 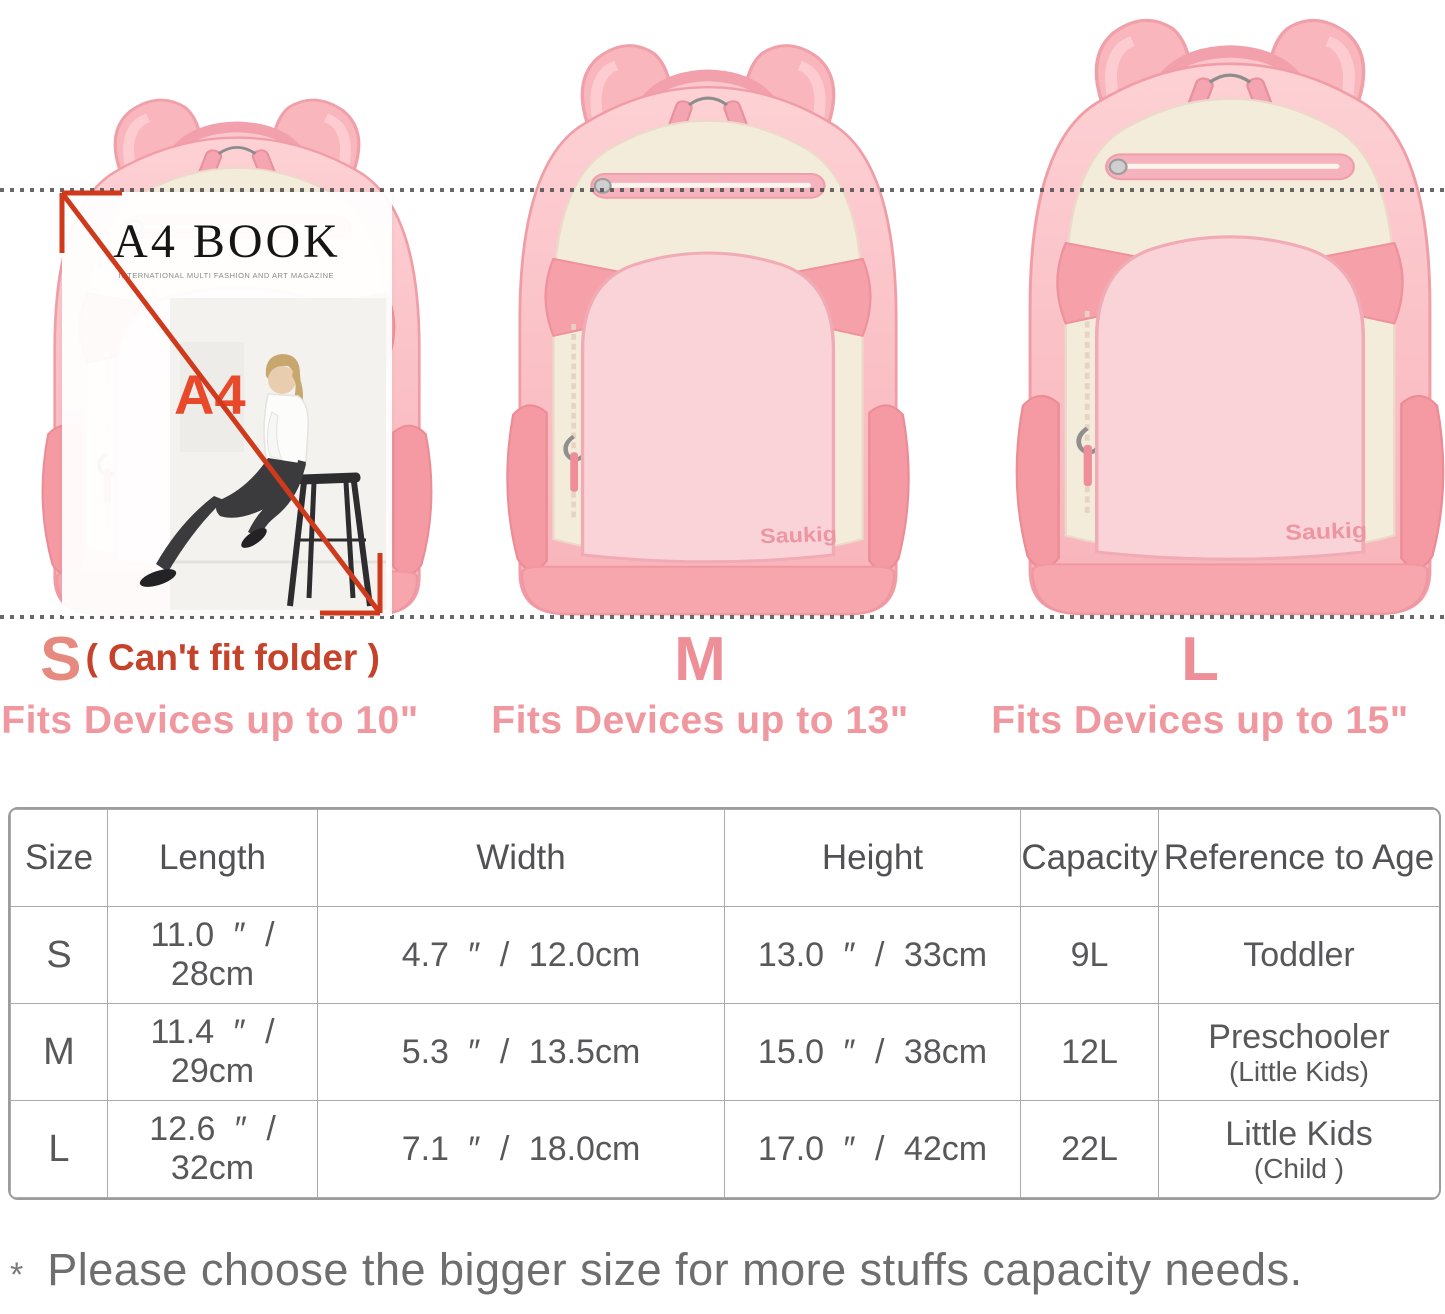 I want to click on a4-size-label: A4, so click(x=210, y=394).